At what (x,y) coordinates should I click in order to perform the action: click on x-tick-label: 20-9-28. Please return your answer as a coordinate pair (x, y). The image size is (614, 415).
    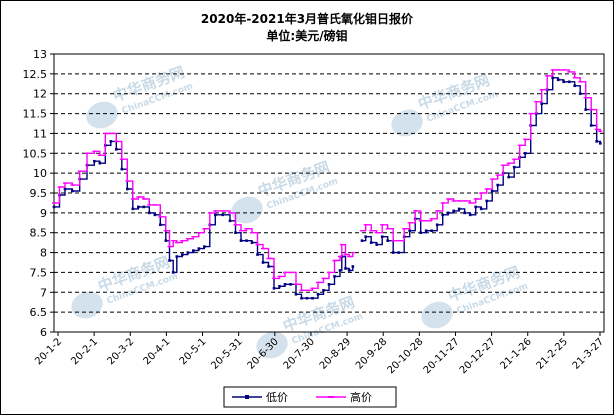
    Looking at the image, I should click on (371, 353).